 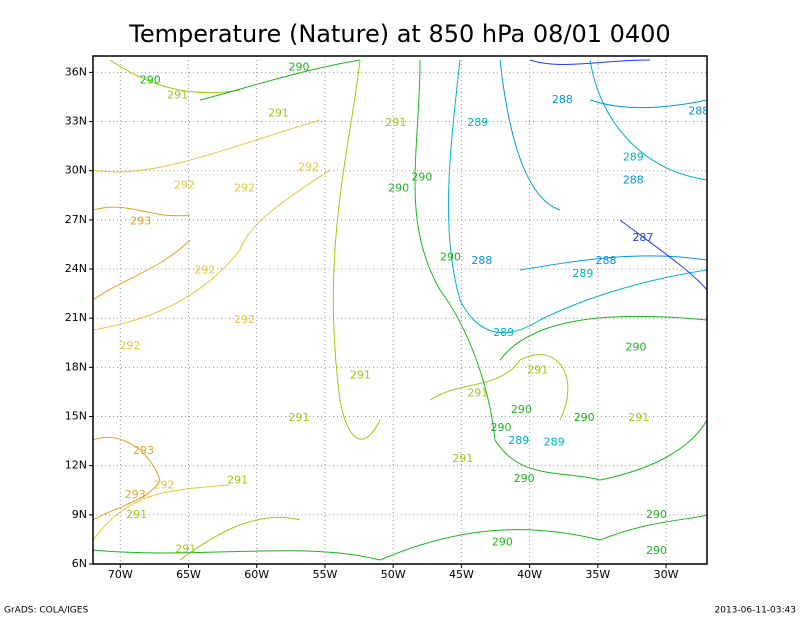 What do you see at coordinates (76, 71) in the screenshot?
I see `y-tick-label: 36N` at bounding box center [76, 71].